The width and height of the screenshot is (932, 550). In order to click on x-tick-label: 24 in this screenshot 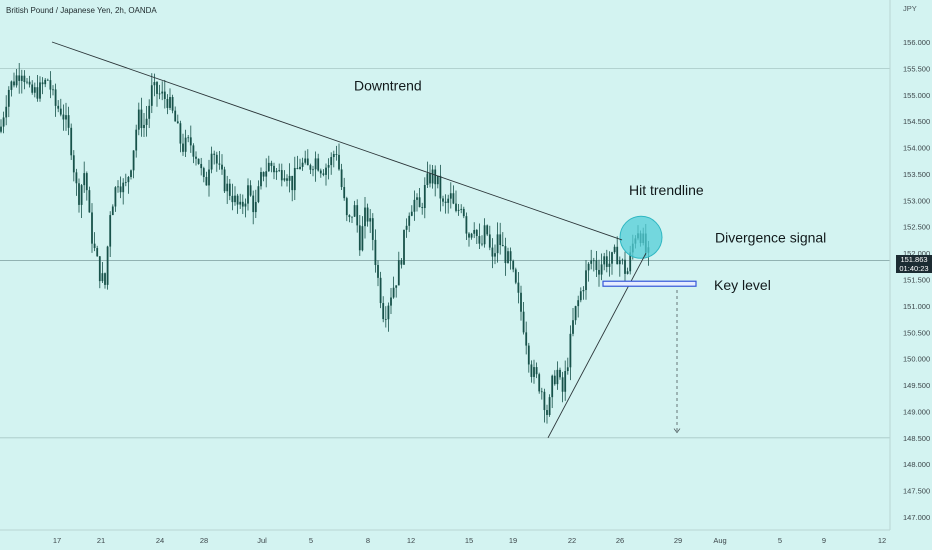, I will do `click(160, 540)`.